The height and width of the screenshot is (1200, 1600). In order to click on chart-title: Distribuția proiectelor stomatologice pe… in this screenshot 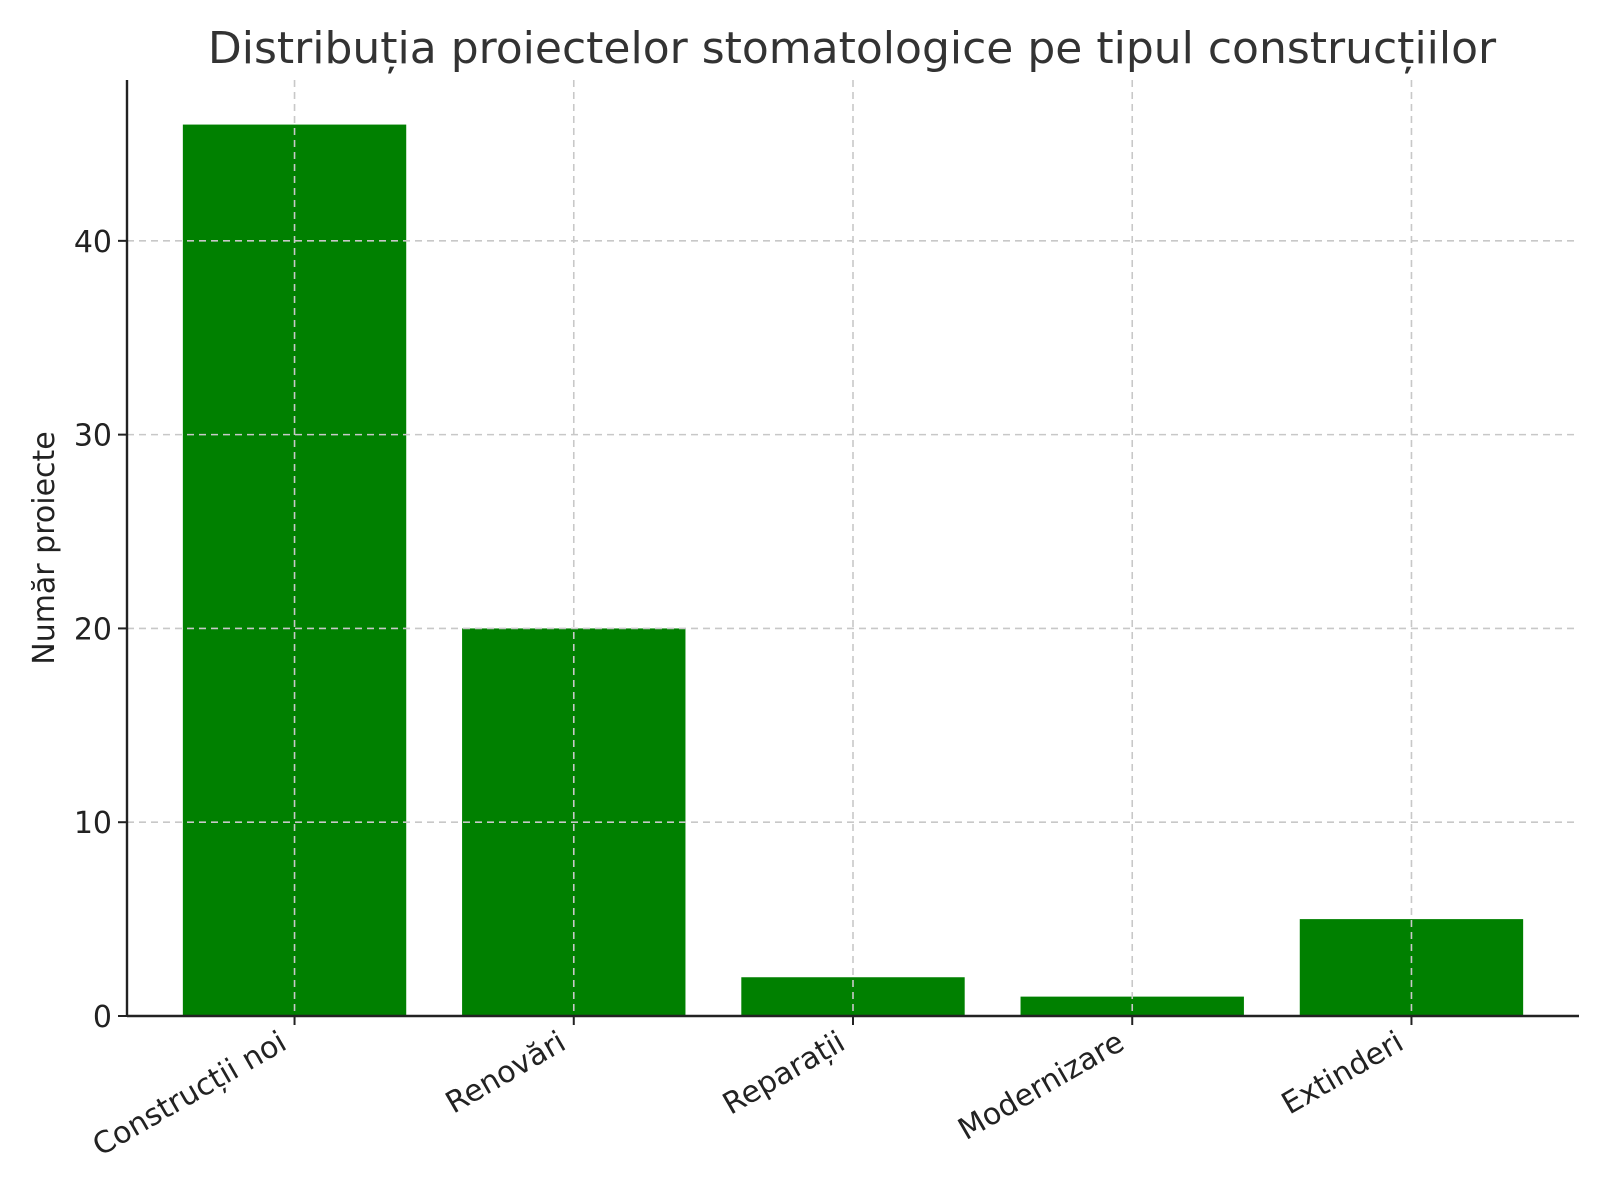, I will do `click(852, 48)`.